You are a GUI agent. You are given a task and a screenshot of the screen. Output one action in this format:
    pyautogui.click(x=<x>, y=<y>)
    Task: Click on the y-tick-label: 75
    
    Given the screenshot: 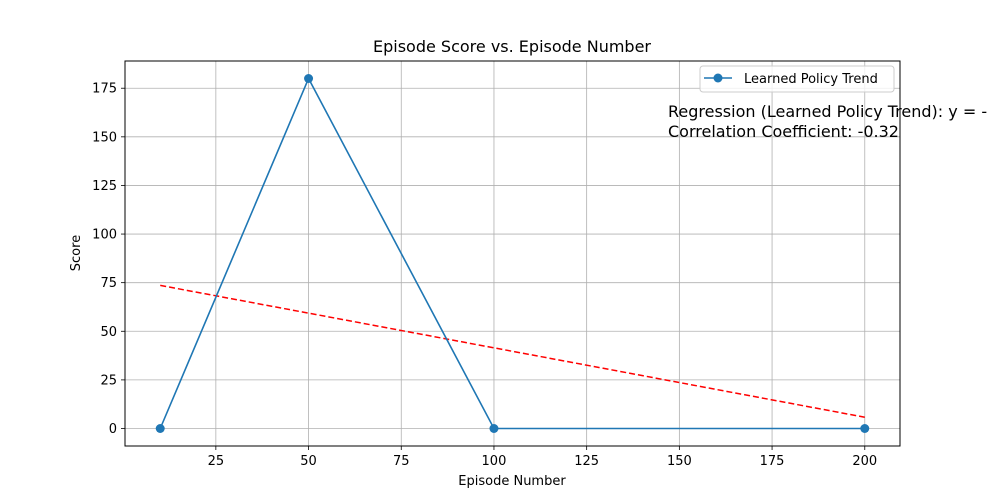 What is the action you would take?
    pyautogui.click(x=108, y=283)
    